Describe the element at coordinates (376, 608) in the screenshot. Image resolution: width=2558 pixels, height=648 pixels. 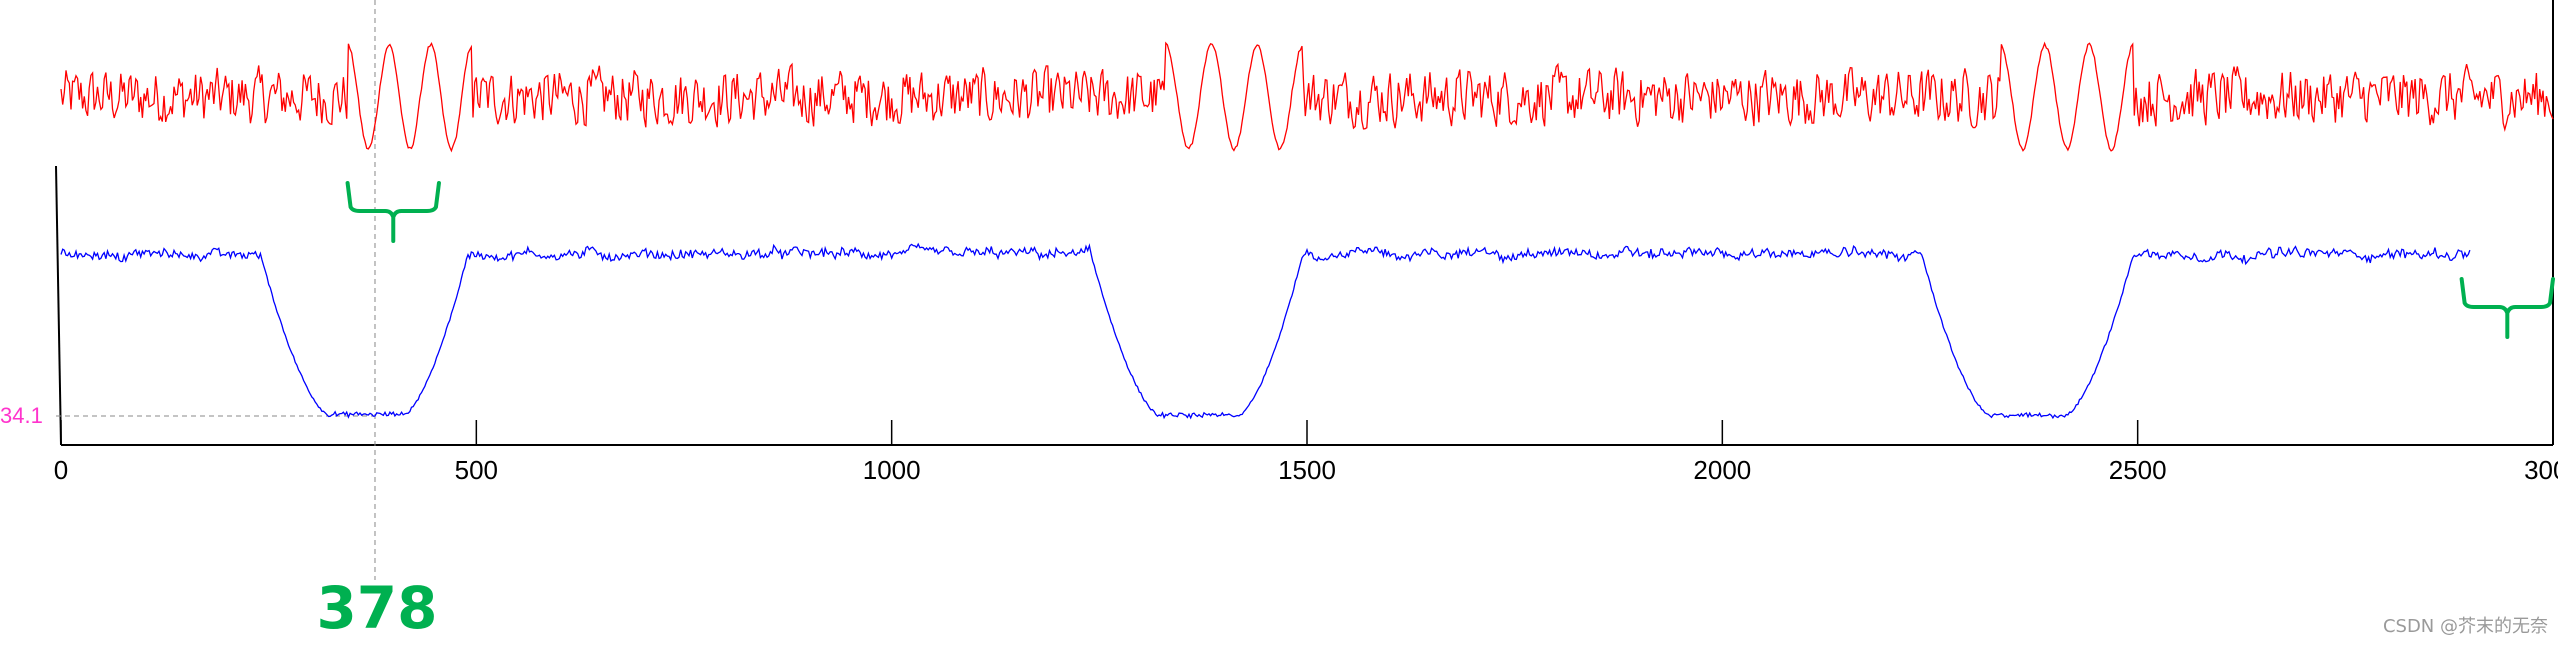
I see `reference-x-label: 378` at that location.